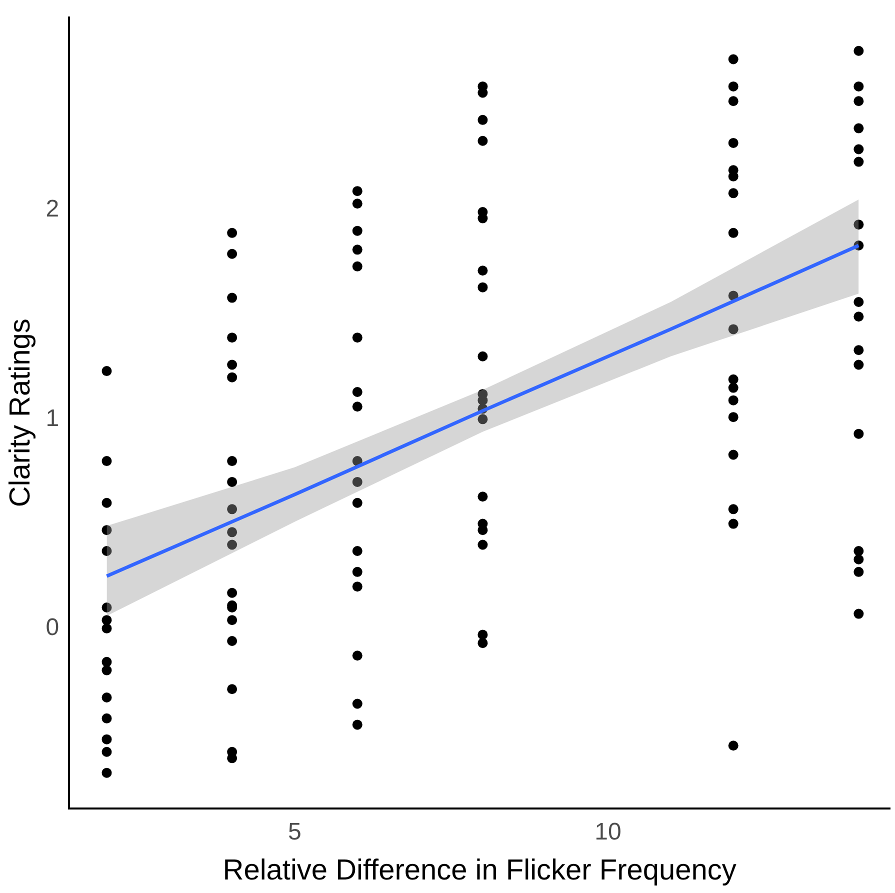 The height and width of the screenshot is (893, 895). What do you see at coordinates (53, 209) in the screenshot?
I see `y-tick-label: 2` at bounding box center [53, 209].